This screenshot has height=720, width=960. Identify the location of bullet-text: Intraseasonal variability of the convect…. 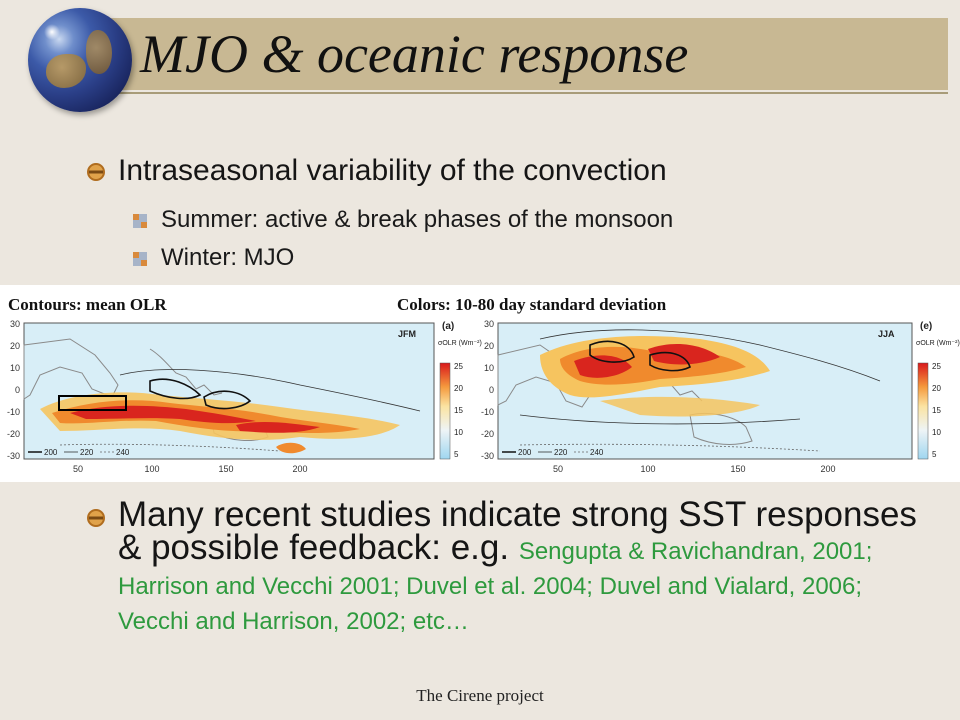
(392, 170).